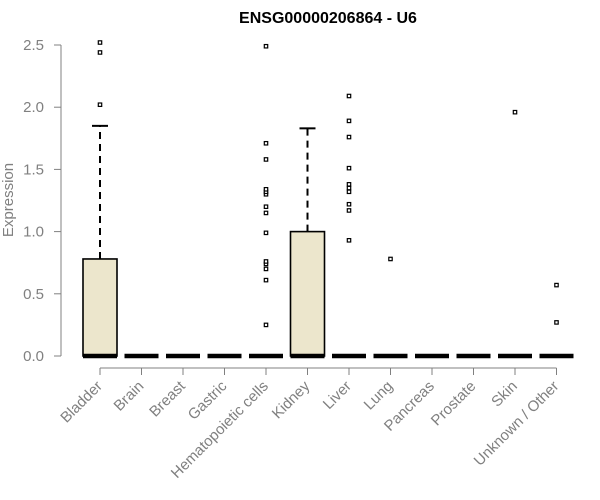 This screenshot has height=500, width=600. What do you see at coordinates (291, 399) in the screenshot?
I see `x-tick-label: Kidney` at bounding box center [291, 399].